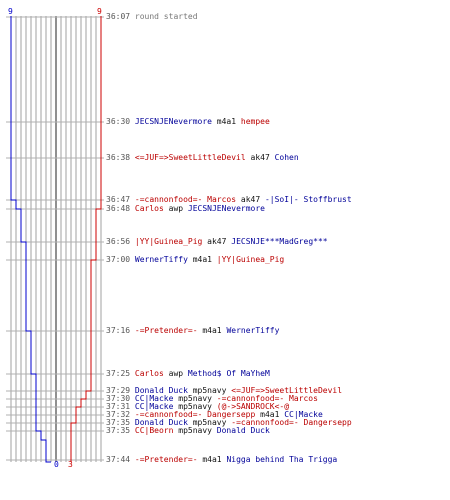 The height and width of the screenshot is (500, 450). I want to click on event-time: 36:38, so click(120, 157).